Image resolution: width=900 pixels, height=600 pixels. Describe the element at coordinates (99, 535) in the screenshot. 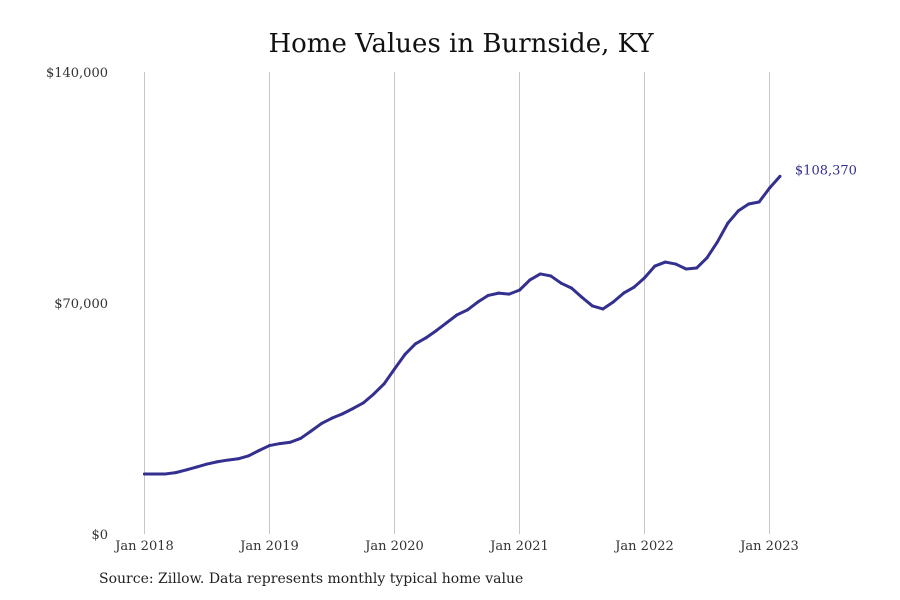

I see `y-tick-label: $0` at that location.